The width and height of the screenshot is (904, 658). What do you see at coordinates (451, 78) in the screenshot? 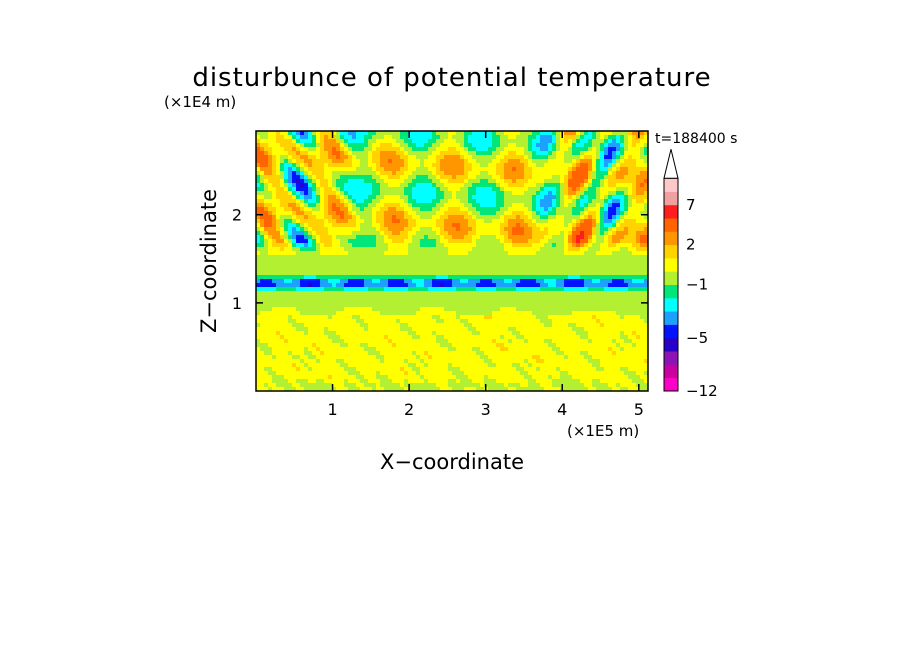
I see `chart-title: disturbunce of potential temperature` at bounding box center [451, 78].